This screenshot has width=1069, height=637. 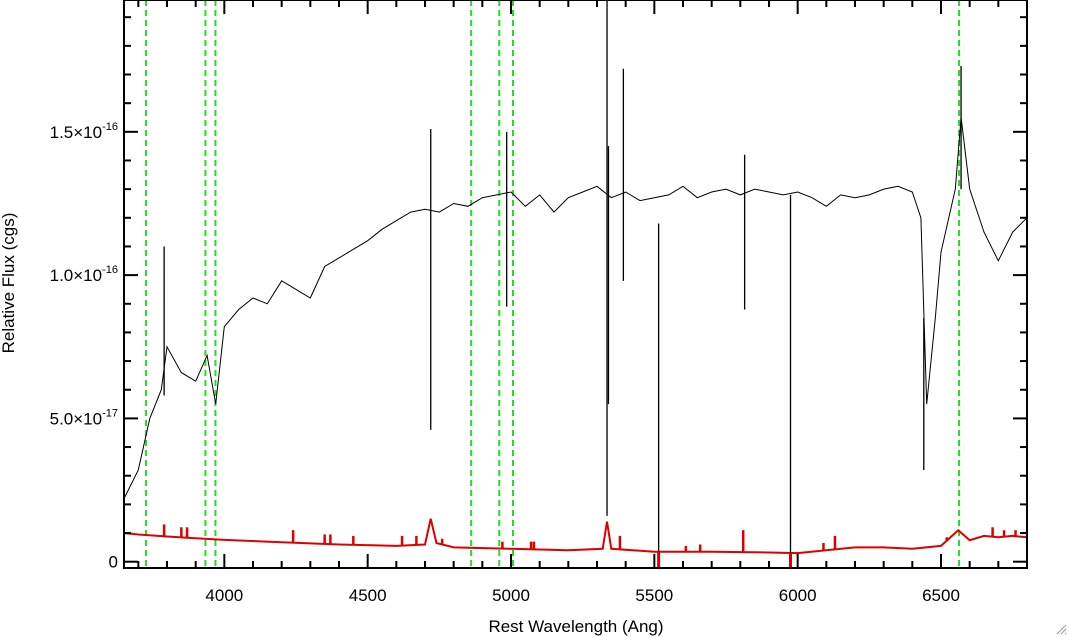 I want to click on y-tick-mantissa: 1.5×10, so click(x=76, y=132).